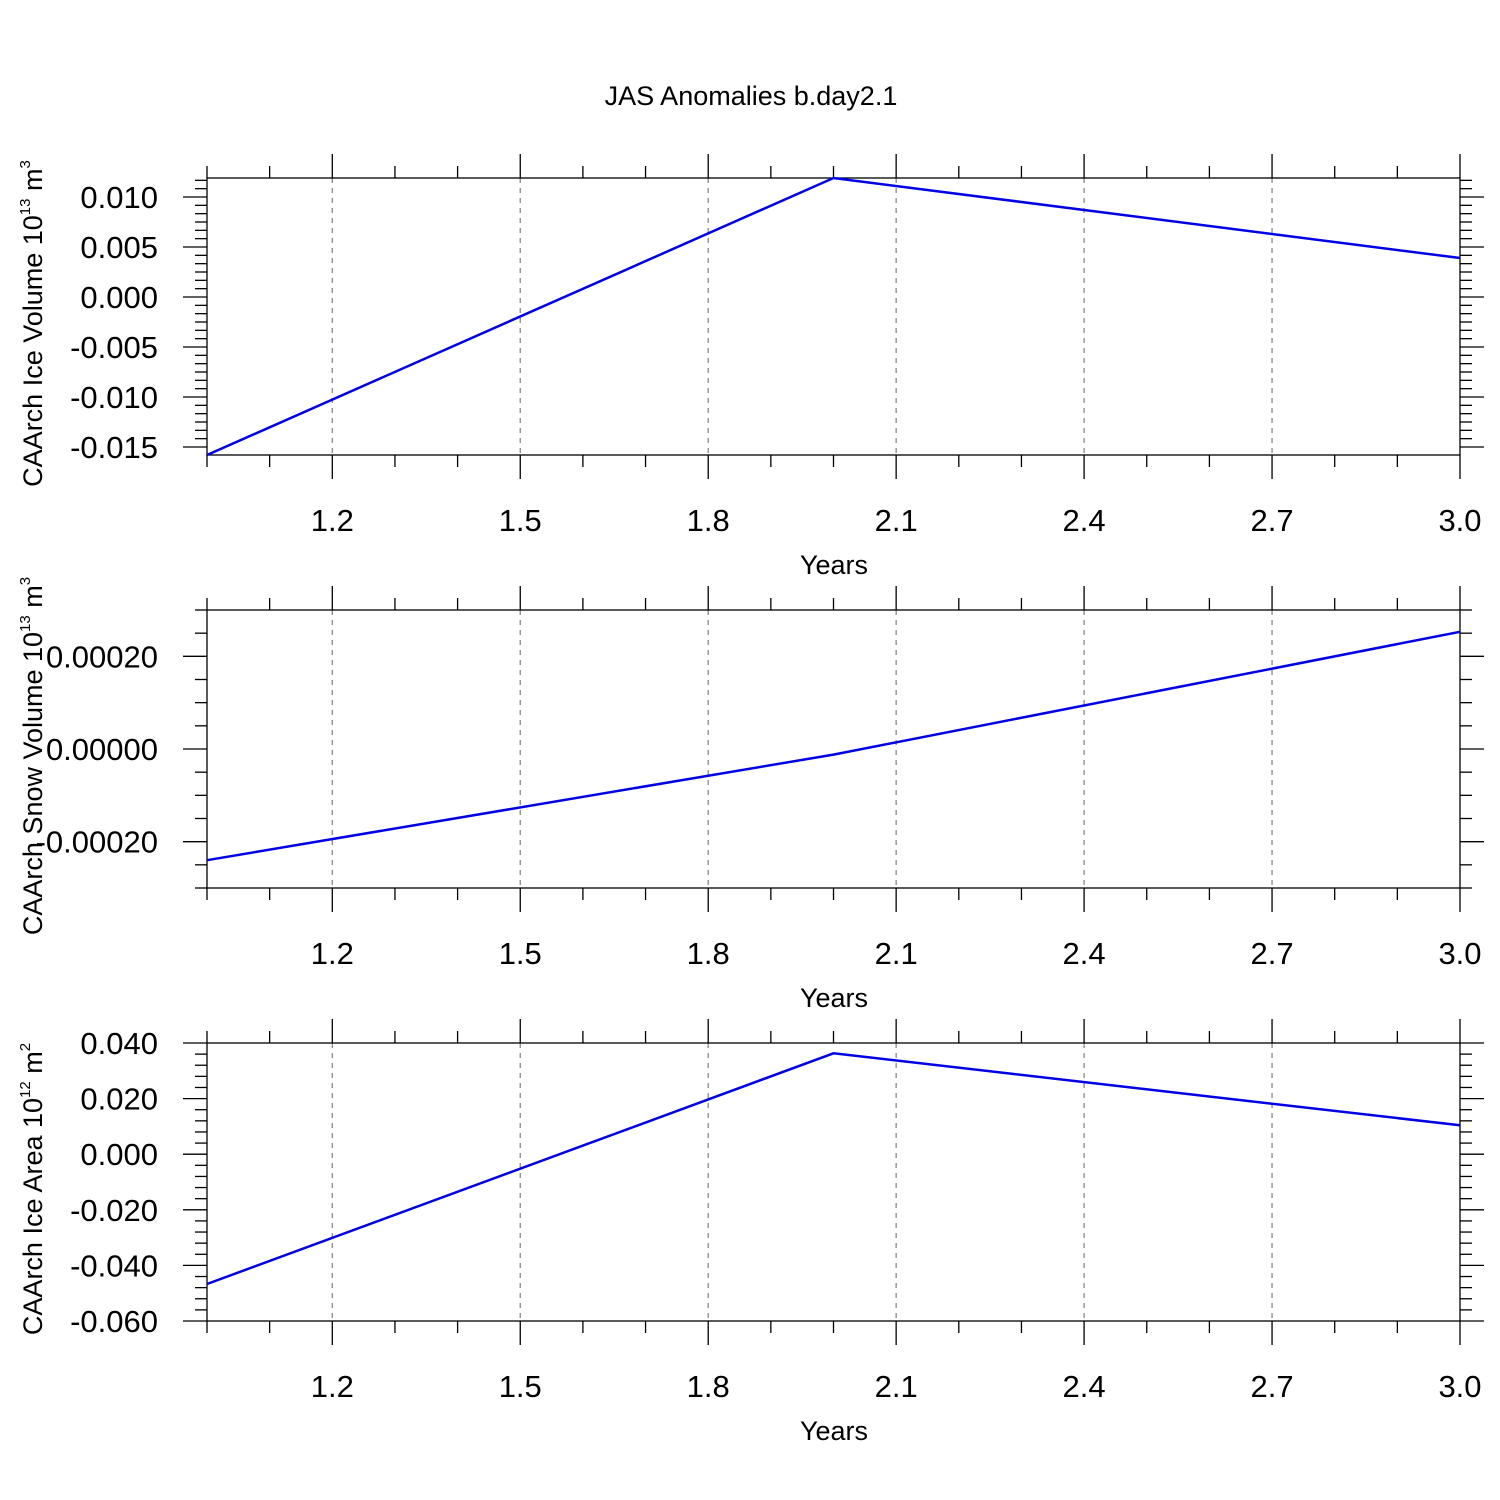 This screenshot has height=1500, width=1500. What do you see at coordinates (119, 247) in the screenshot?
I see `y-tick-label: 0.005` at bounding box center [119, 247].